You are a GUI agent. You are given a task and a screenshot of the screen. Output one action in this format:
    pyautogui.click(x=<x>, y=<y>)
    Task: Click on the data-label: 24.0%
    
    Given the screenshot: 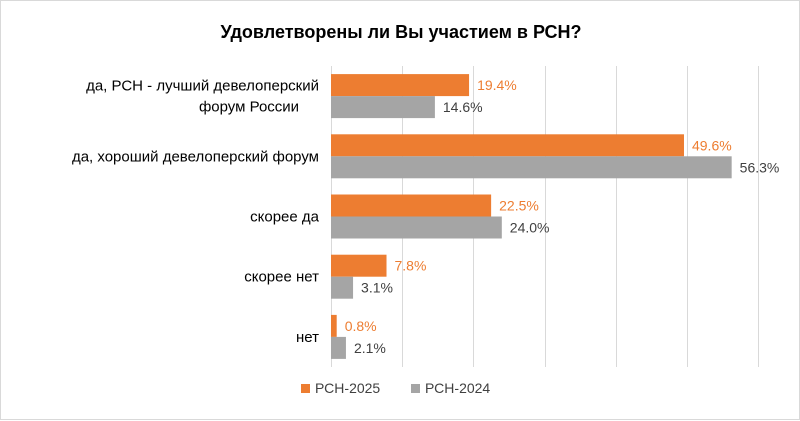 What is the action you would take?
    pyautogui.click(x=530, y=228)
    